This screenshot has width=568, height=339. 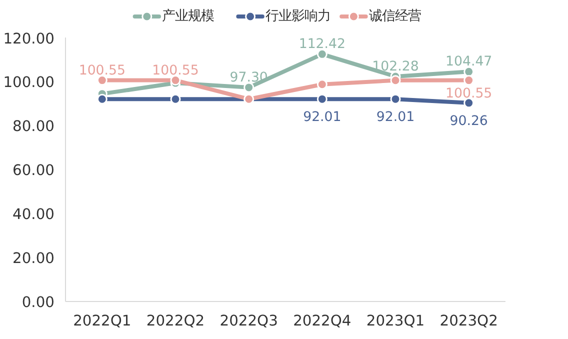 What do you see at coordinates (395, 321) in the screenshot?
I see `x-tick-label: 2023Q1` at bounding box center [395, 321].